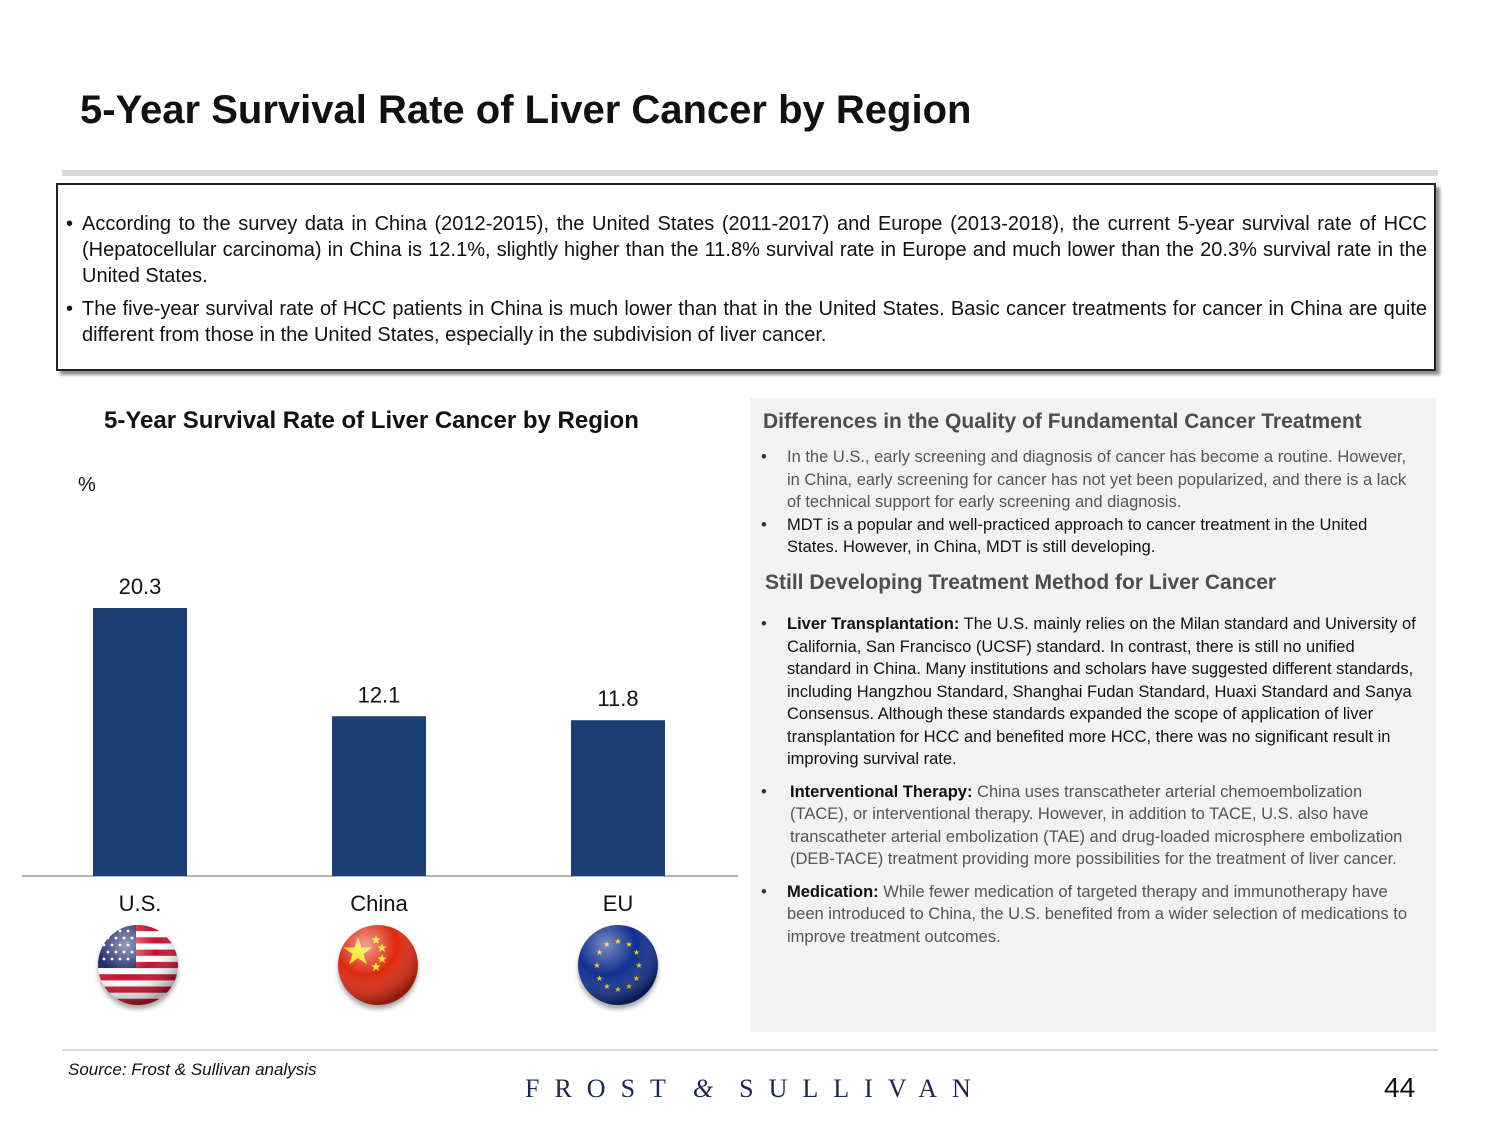 Image resolution: width=1500 pixels, height=1125 pixels. Describe the element at coordinates (1400, 1087) in the screenshot. I see `page-number: 44` at that location.